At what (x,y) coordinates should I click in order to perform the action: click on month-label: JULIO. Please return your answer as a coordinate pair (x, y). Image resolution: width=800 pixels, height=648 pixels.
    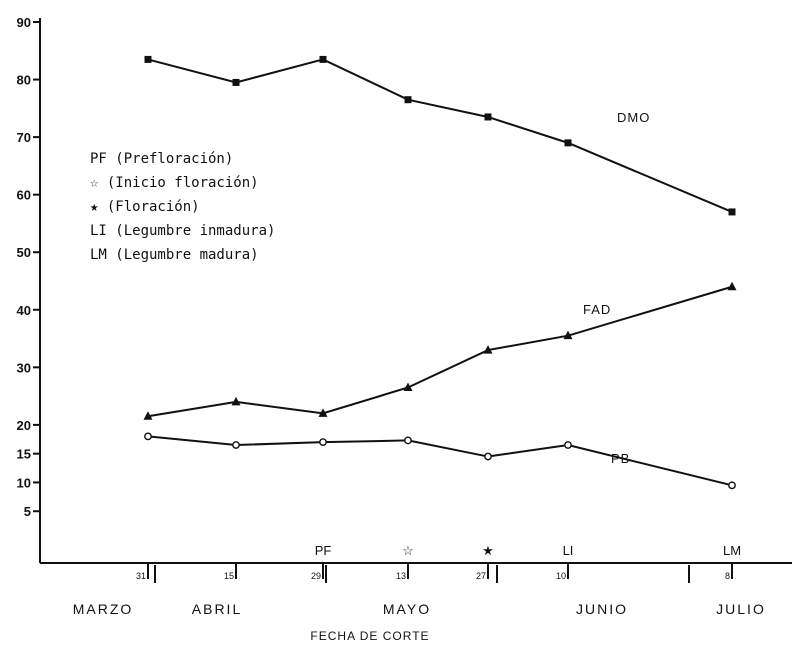
    Looking at the image, I should click on (741, 609).